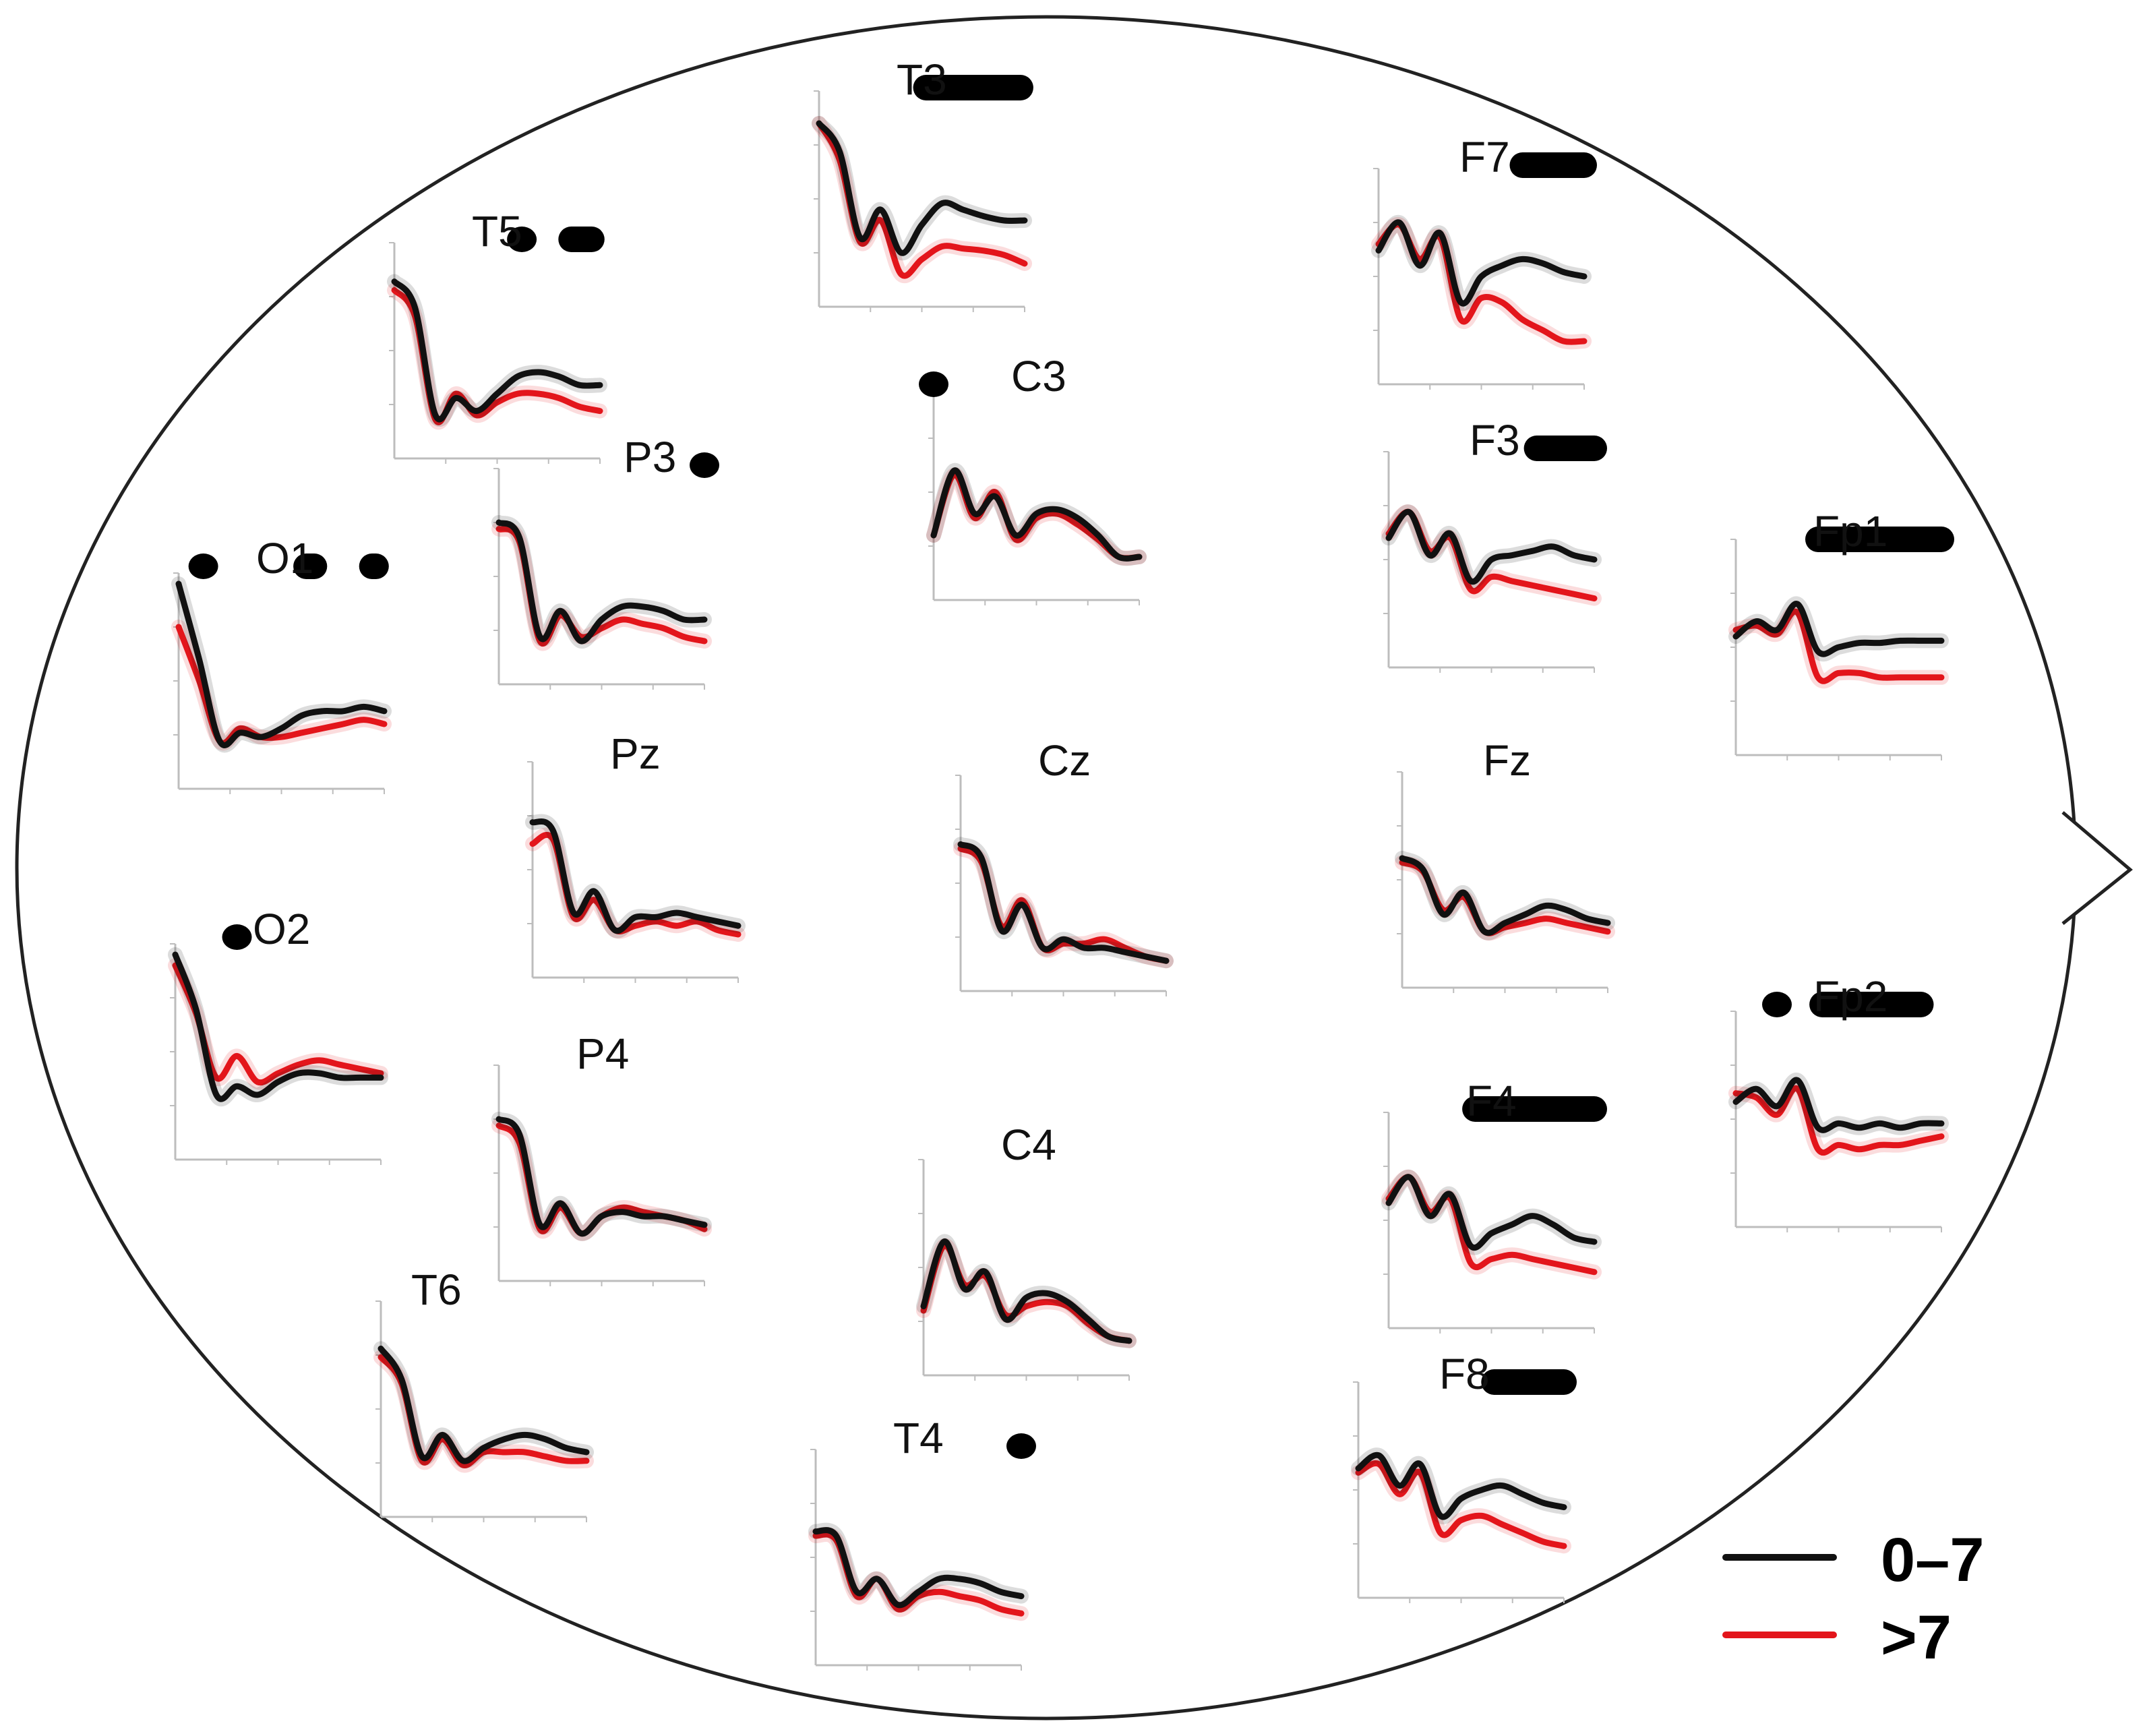 The width and height of the screenshot is (2145, 1736). I want to click on channel-panel-f4: F4, so click(1494, 1205).